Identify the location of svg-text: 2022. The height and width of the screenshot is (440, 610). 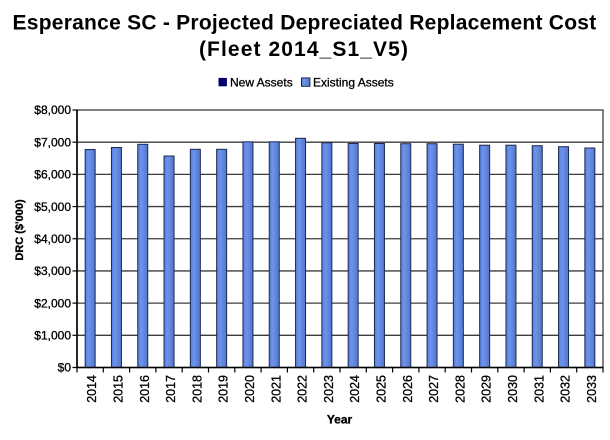
(303, 389).